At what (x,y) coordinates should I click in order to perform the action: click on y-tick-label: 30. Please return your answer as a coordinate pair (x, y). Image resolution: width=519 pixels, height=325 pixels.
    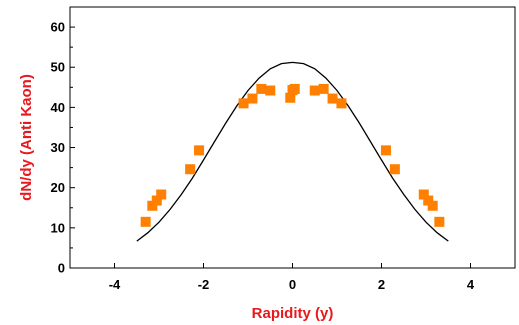
    Looking at the image, I should click on (58, 147).